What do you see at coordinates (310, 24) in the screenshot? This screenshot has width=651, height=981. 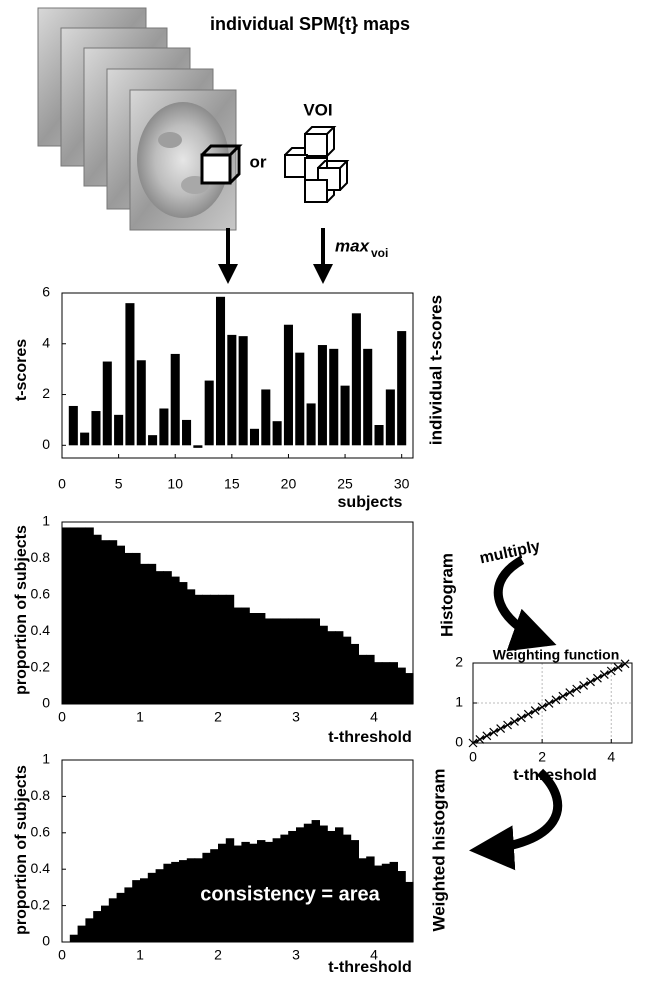 I see `diagram-title: individual SPM{t} maps` at bounding box center [310, 24].